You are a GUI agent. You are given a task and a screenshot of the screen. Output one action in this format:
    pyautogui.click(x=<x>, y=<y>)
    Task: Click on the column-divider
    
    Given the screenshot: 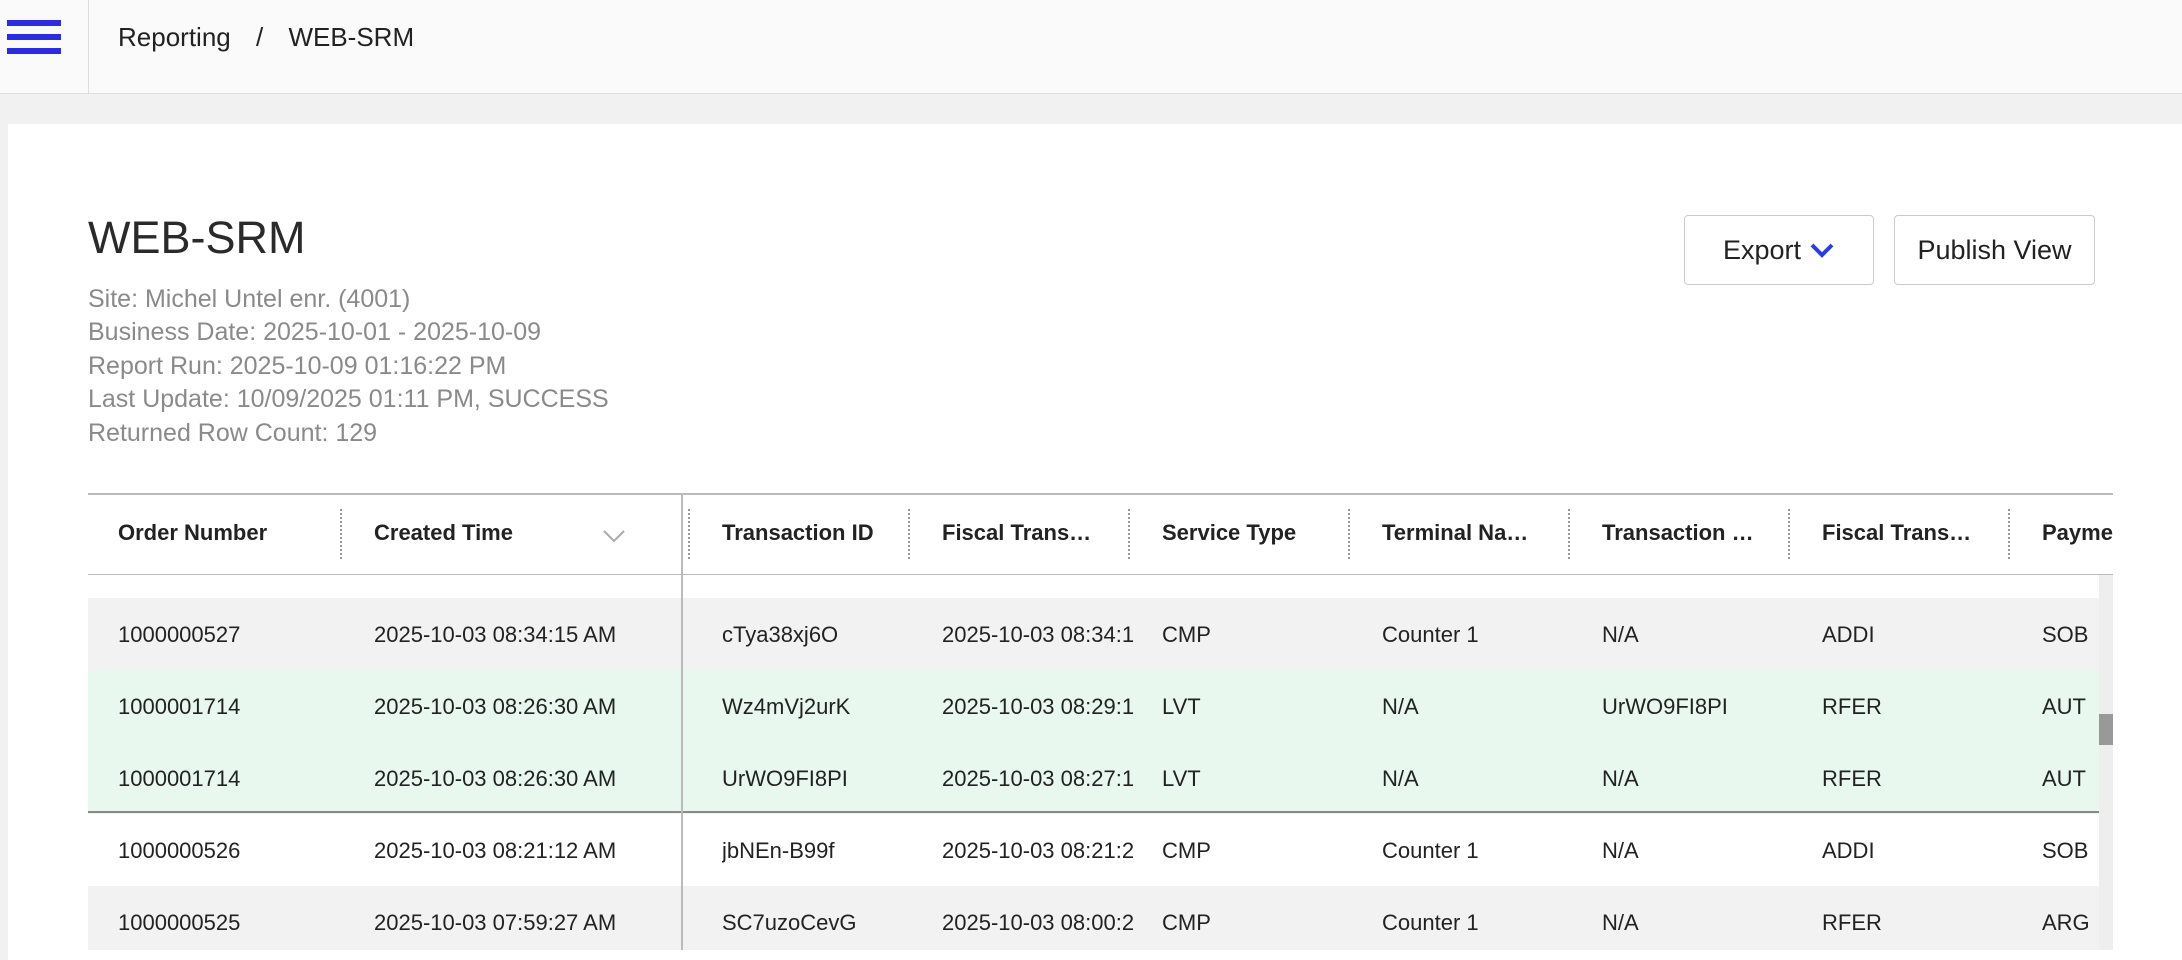 What is the action you would take?
    pyautogui.click(x=682, y=721)
    